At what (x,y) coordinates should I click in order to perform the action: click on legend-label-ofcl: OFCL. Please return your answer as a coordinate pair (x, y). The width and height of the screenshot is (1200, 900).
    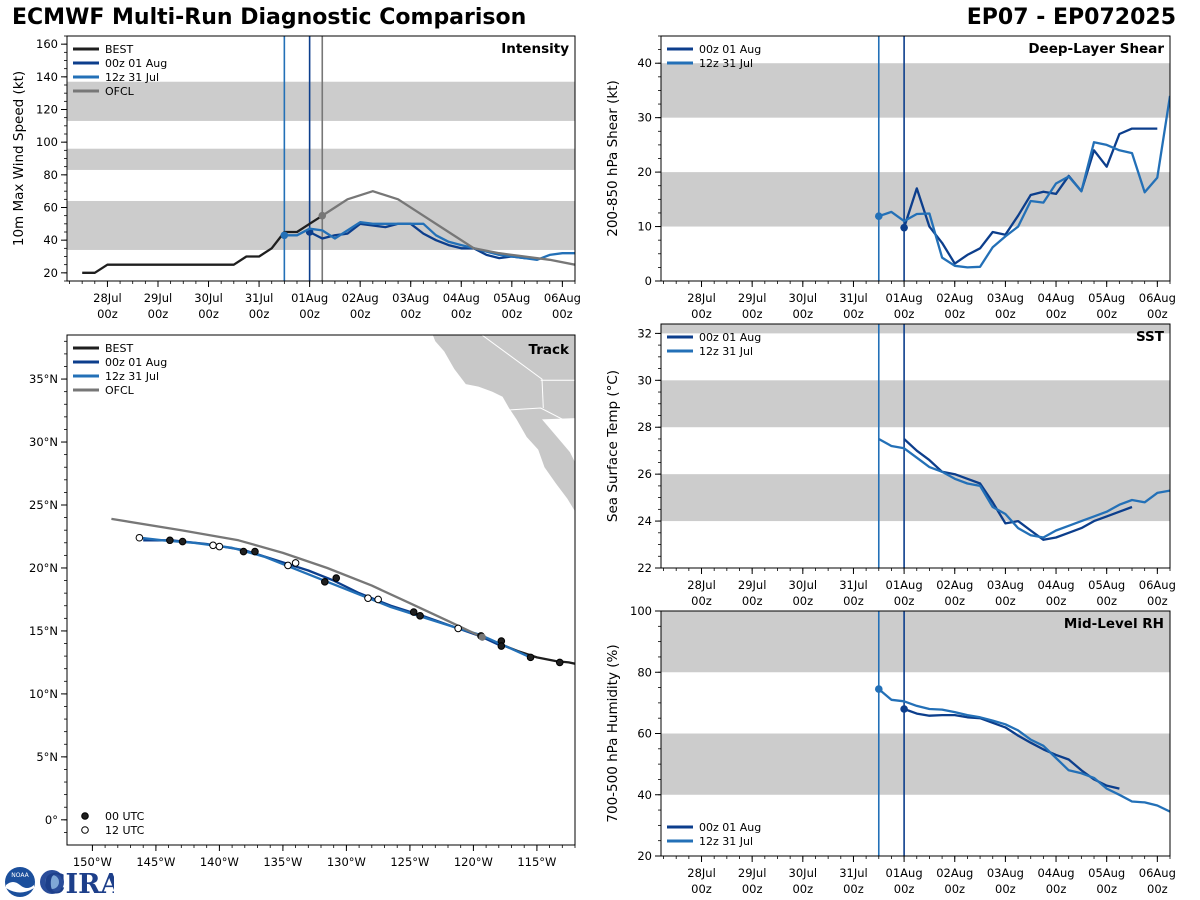
    Looking at the image, I should click on (120, 390).